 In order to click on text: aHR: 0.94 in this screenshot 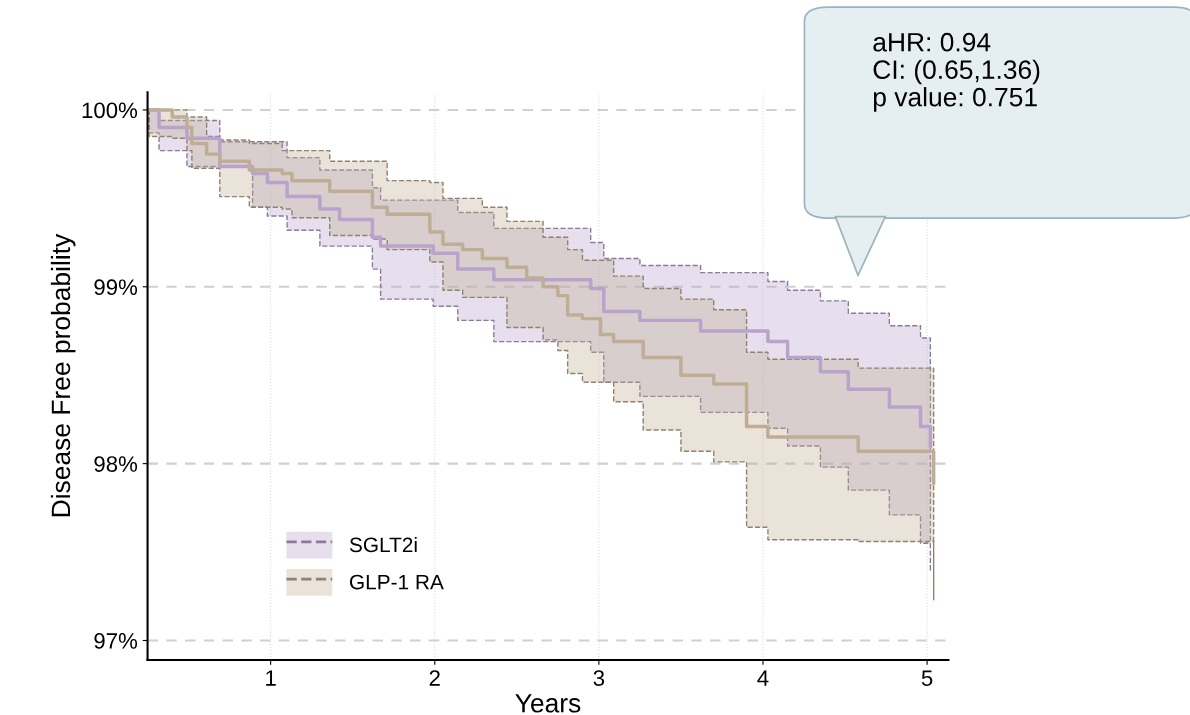, I will do `click(932, 42)`.